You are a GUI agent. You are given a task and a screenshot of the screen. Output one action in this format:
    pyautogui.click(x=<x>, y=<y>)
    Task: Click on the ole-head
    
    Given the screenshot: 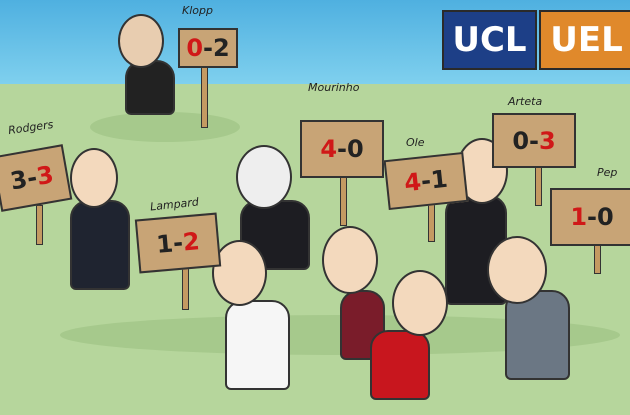 What is the action you would take?
    pyautogui.click(x=350, y=260)
    